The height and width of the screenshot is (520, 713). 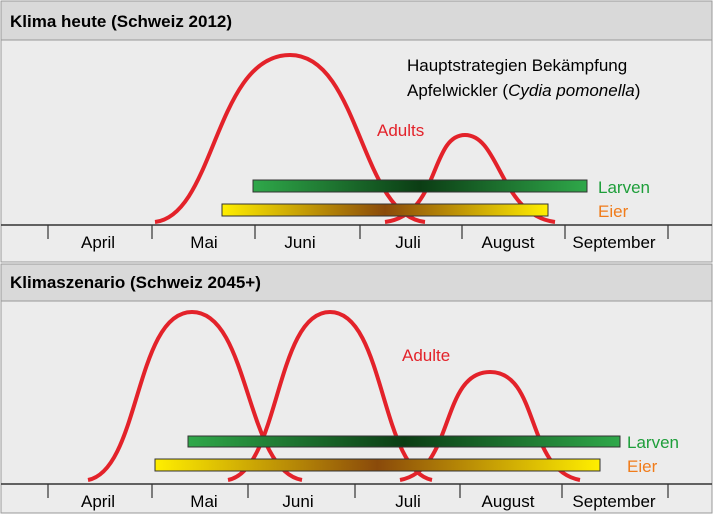 I want to click on annotation-part: Cydia pomonella, so click(x=571, y=90).